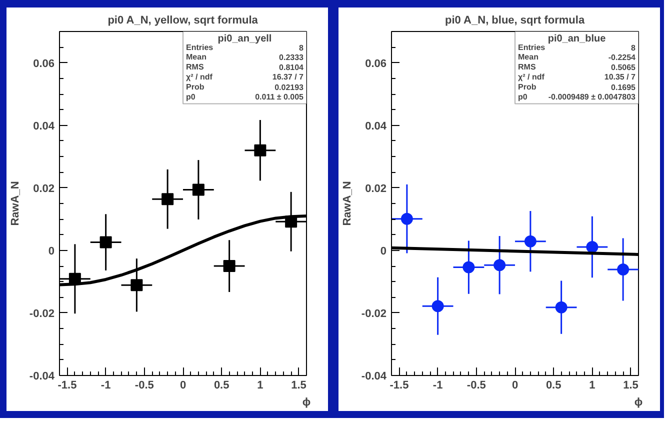 The image size is (670, 422). Describe the element at coordinates (288, 77) in the screenshot. I see `annotation: 16.37 / 7` at that location.